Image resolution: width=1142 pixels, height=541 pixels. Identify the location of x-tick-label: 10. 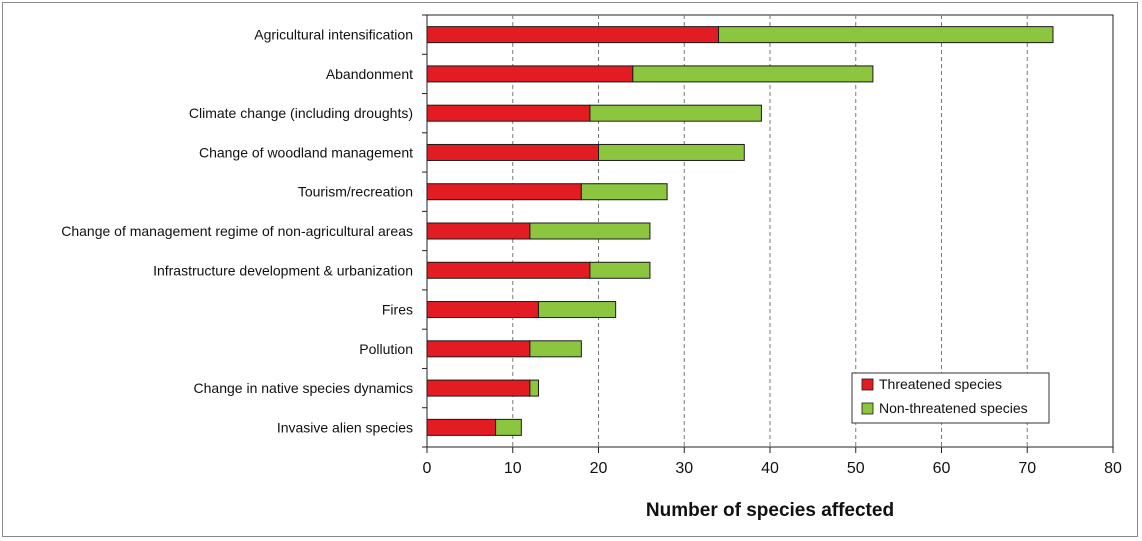
(513, 468).